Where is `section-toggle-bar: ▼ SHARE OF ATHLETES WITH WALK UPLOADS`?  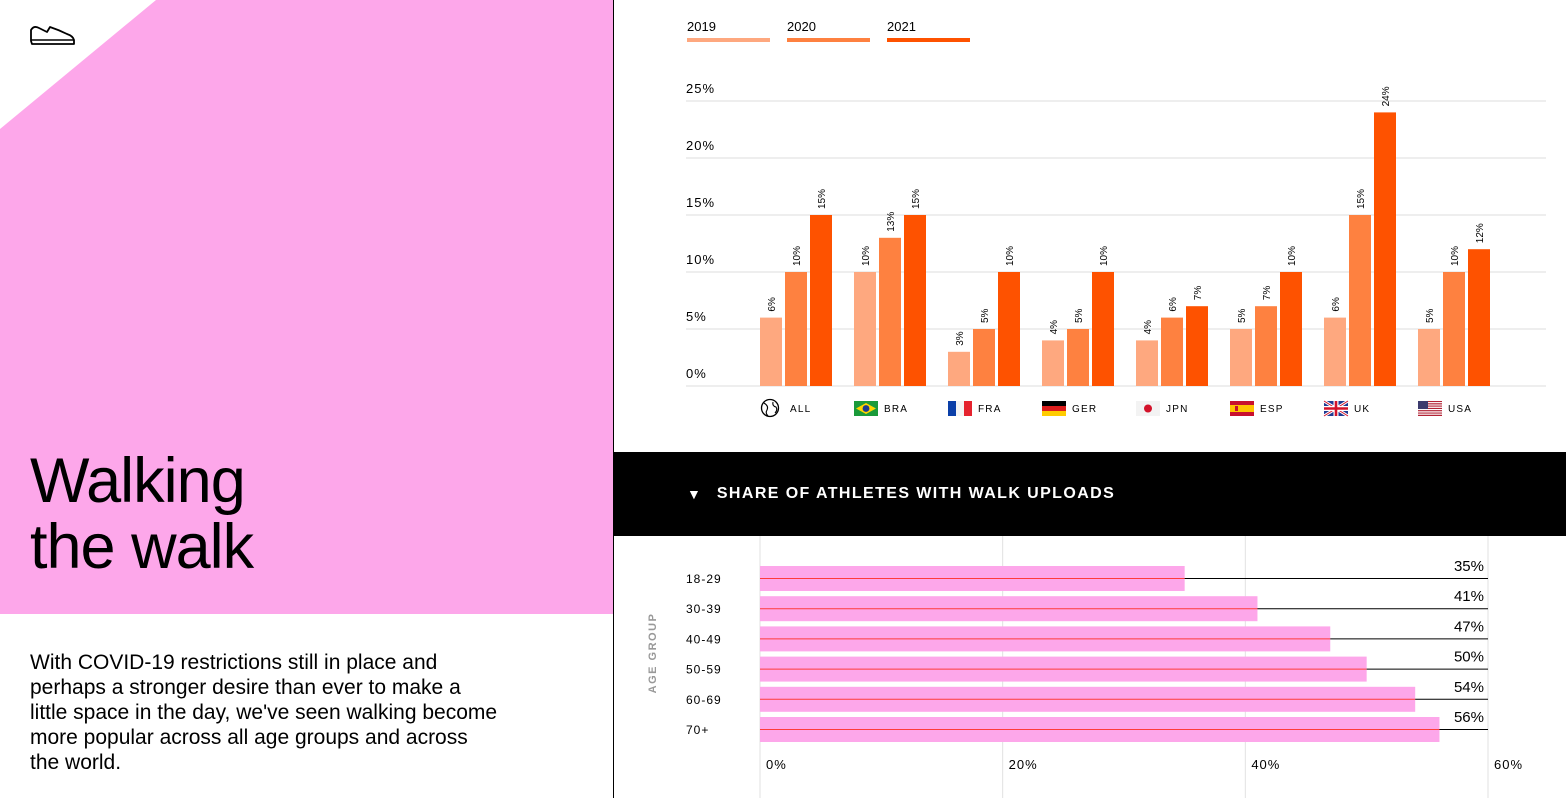 section-toggle-bar: ▼ SHARE OF ATHLETES WITH WALK UPLOADS is located at coordinates (1090, 494).